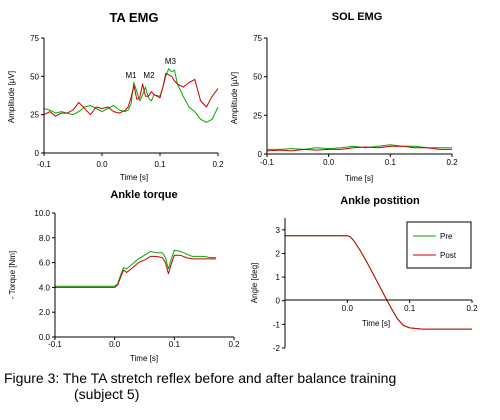 Image resolution: width=500 pixels, height=420 pixels. I want to click on legend-box, so click(439, 245).